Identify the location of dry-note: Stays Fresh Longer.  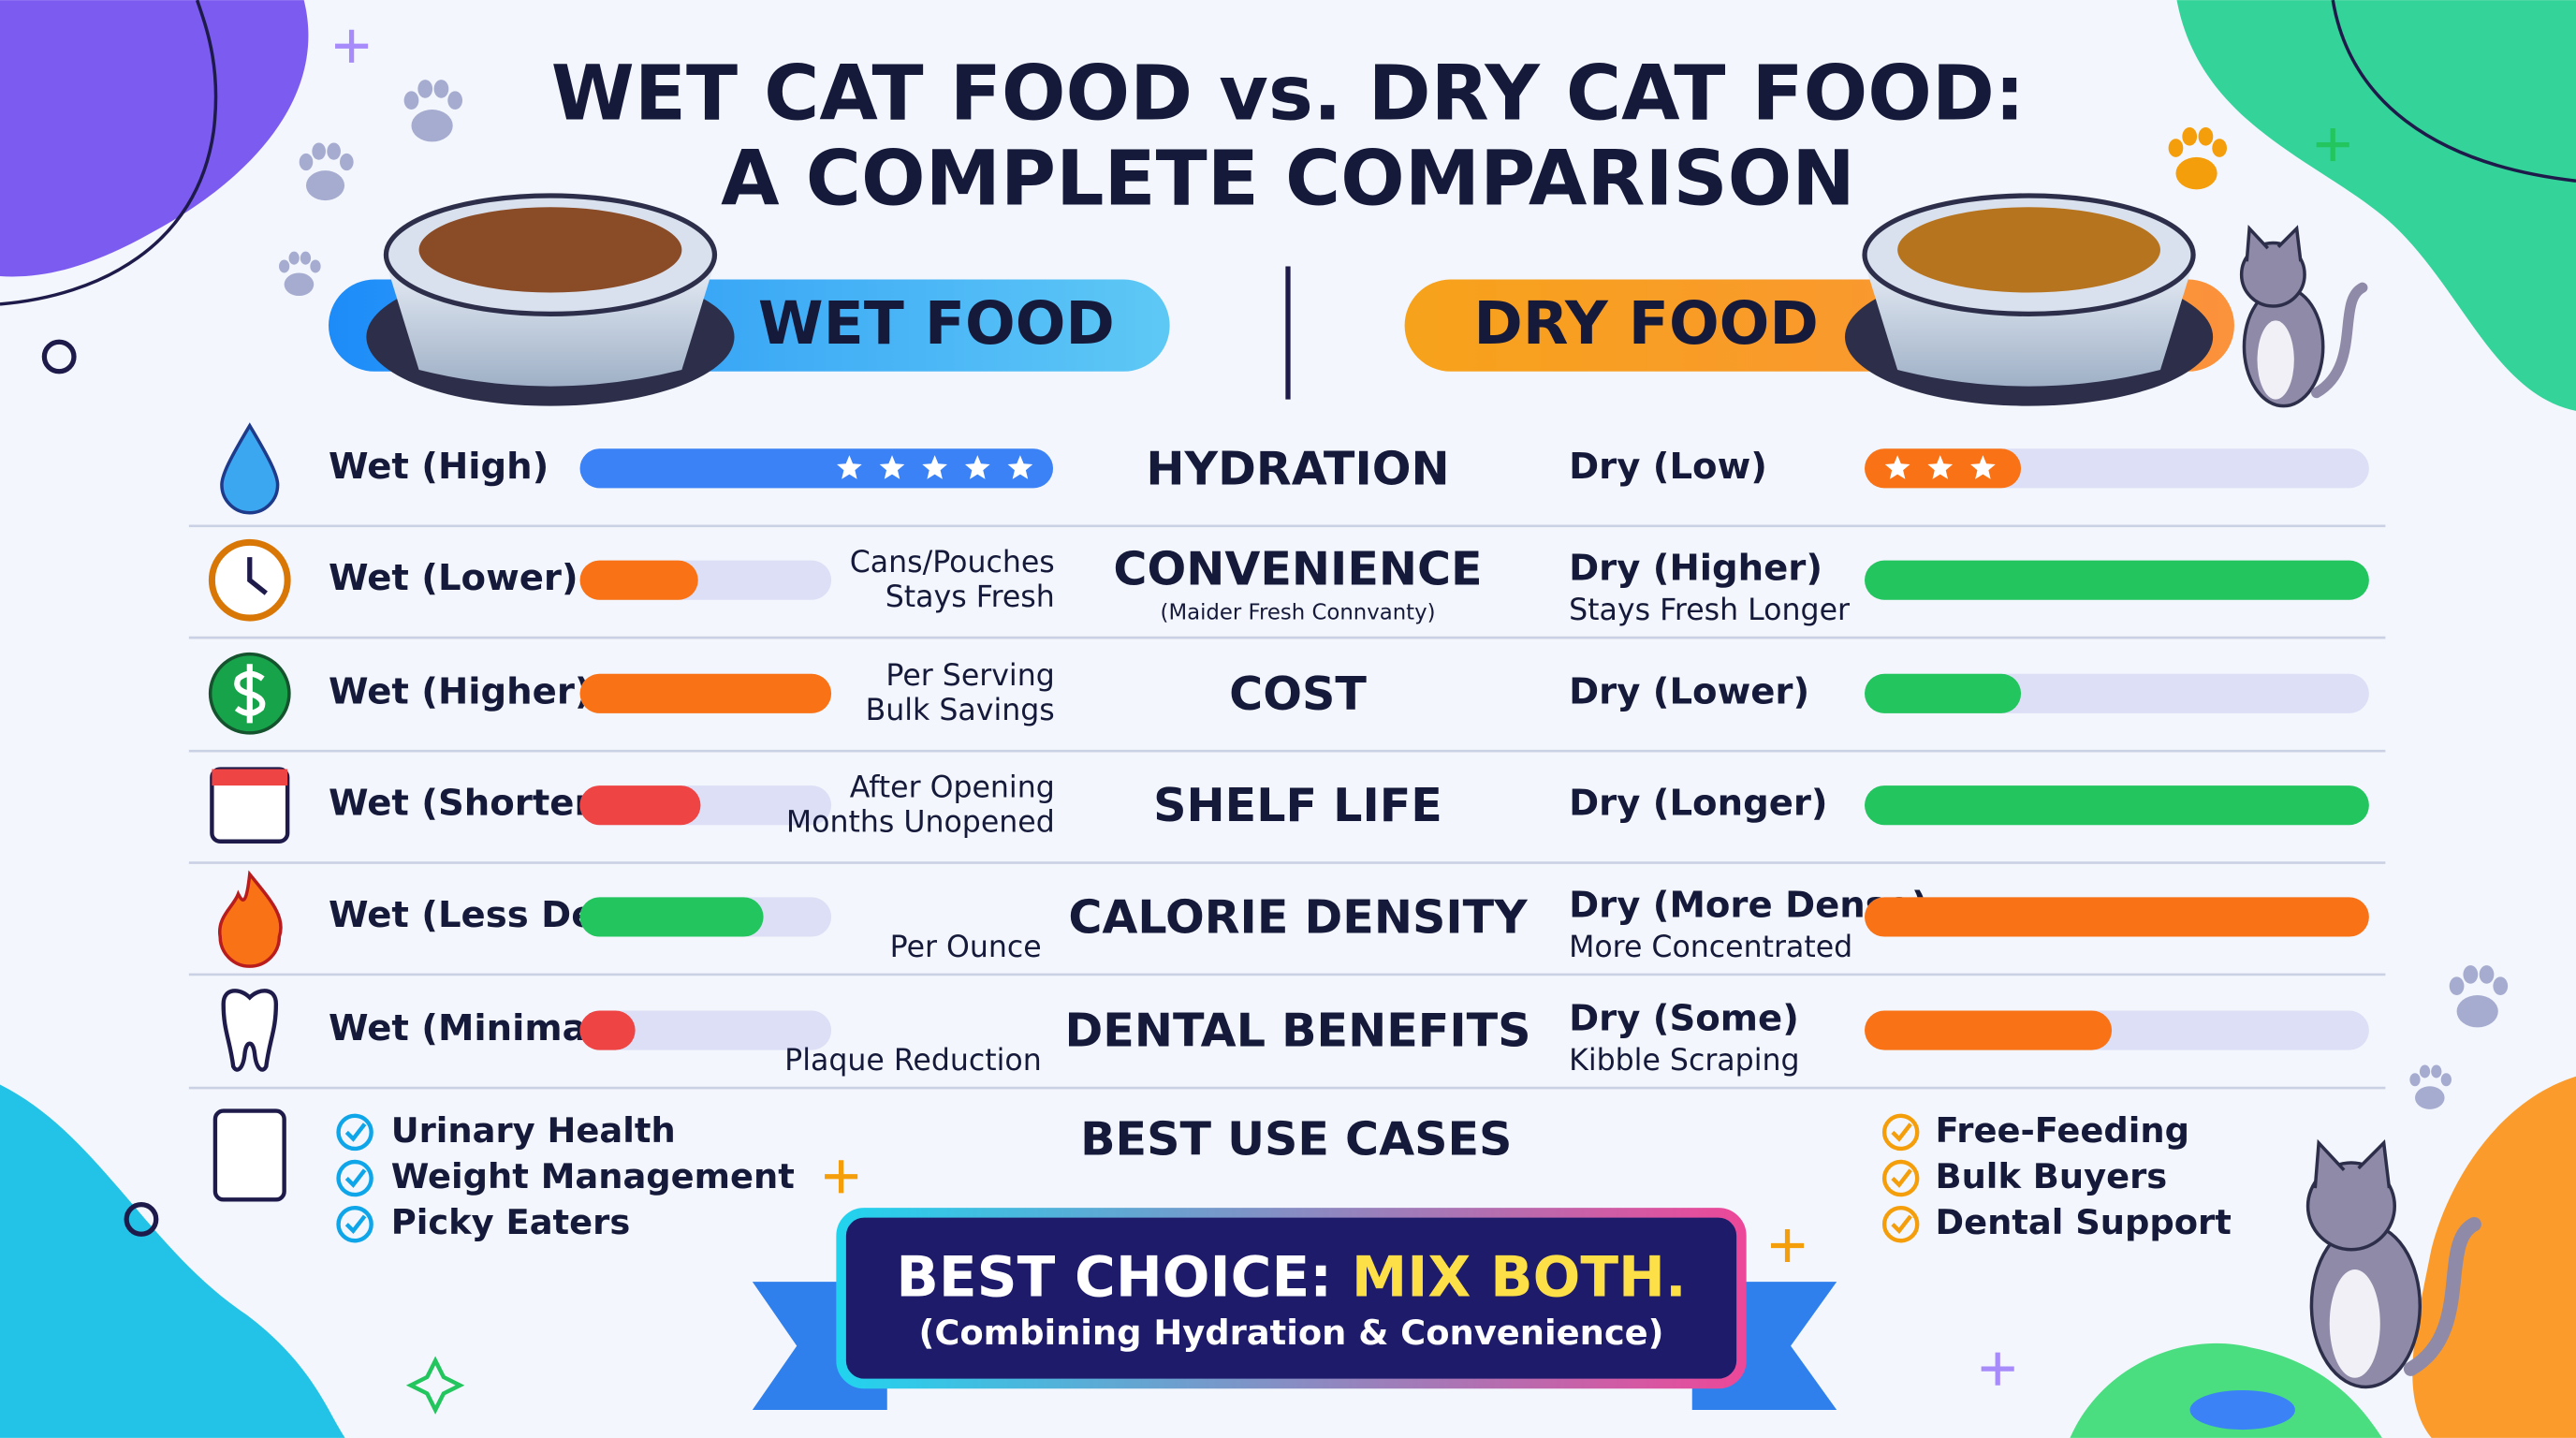
(1709, 610).